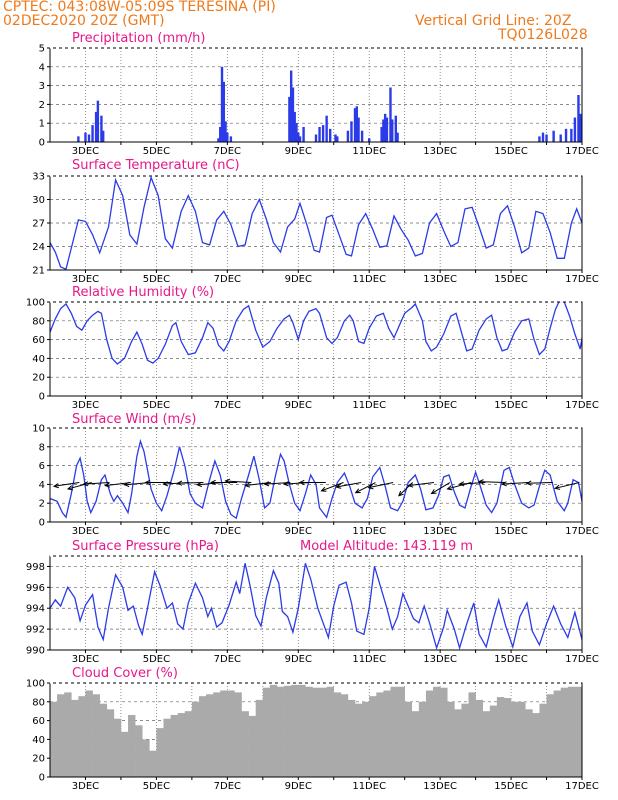 Image resolution: width=618 pixels, height=800 pixels. What do you see at coordinates (42, 485) in the screenshot?
I see `y-tick-label: 4` at bounding box center [42, 485].